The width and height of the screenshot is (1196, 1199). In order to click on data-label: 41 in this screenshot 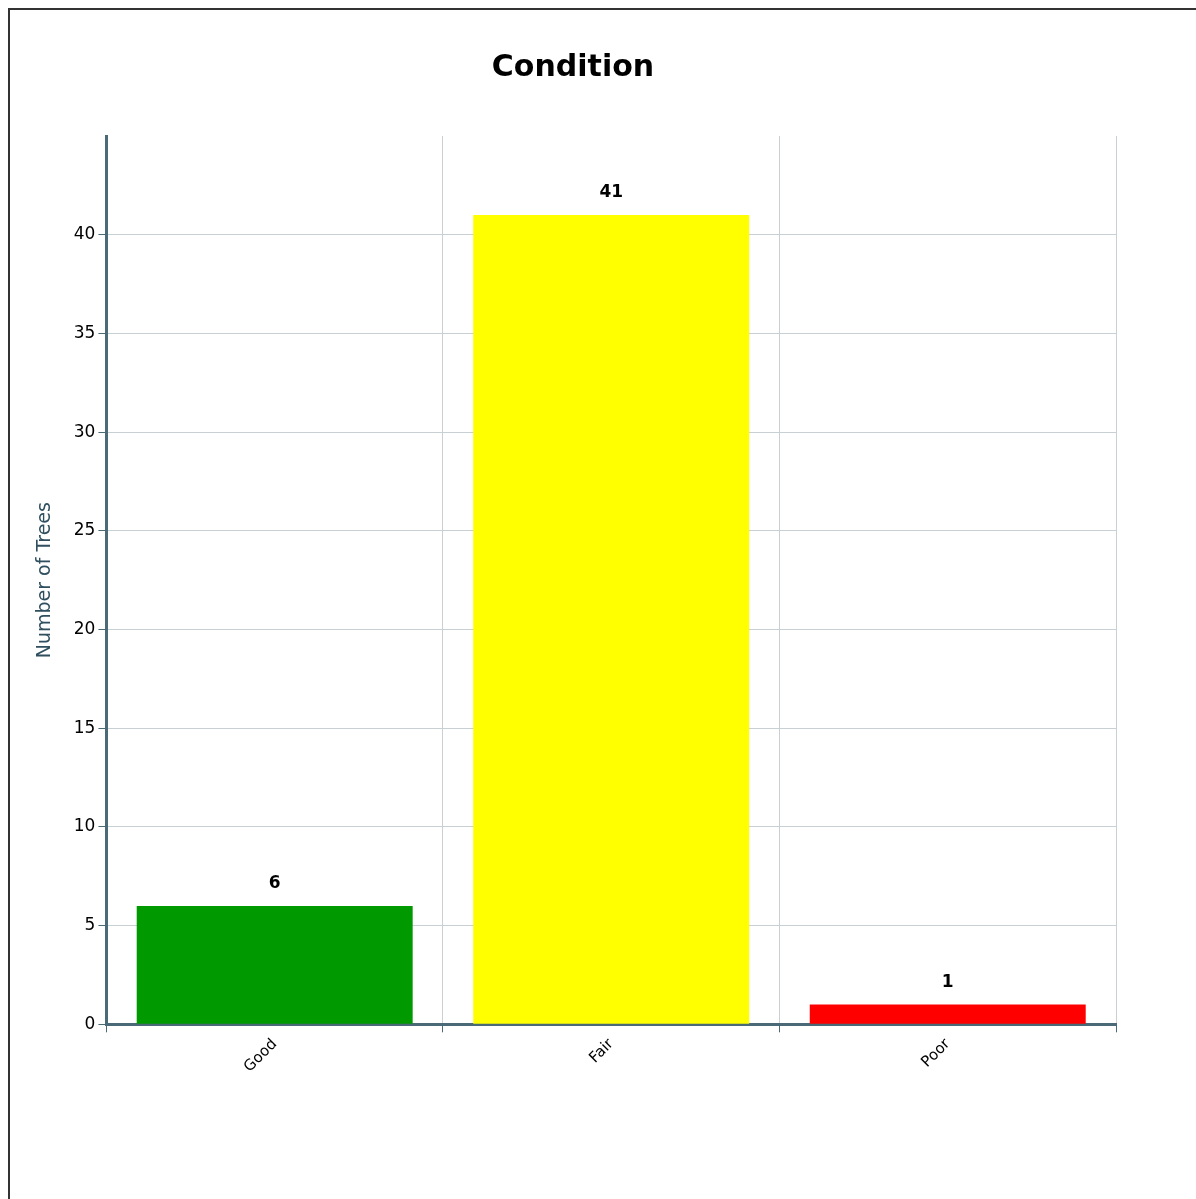, I will do `click(611, 190)`.